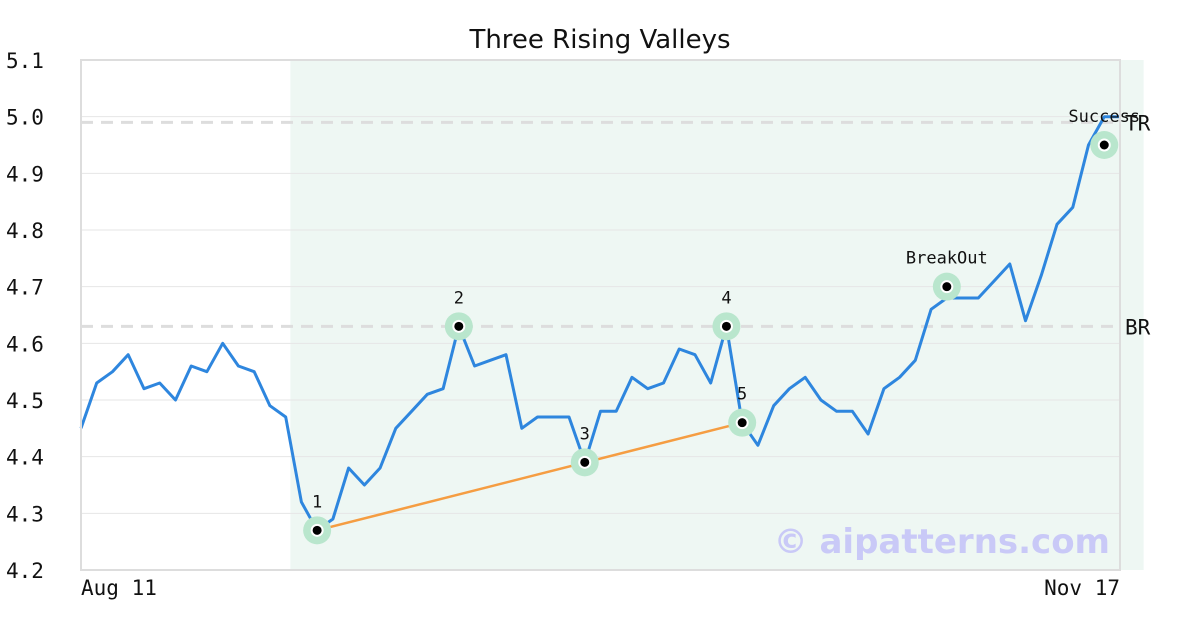 The height and width of the screenshot is (630, 1200). I want to click on annotation-label-1: 1, so click(317, 502).